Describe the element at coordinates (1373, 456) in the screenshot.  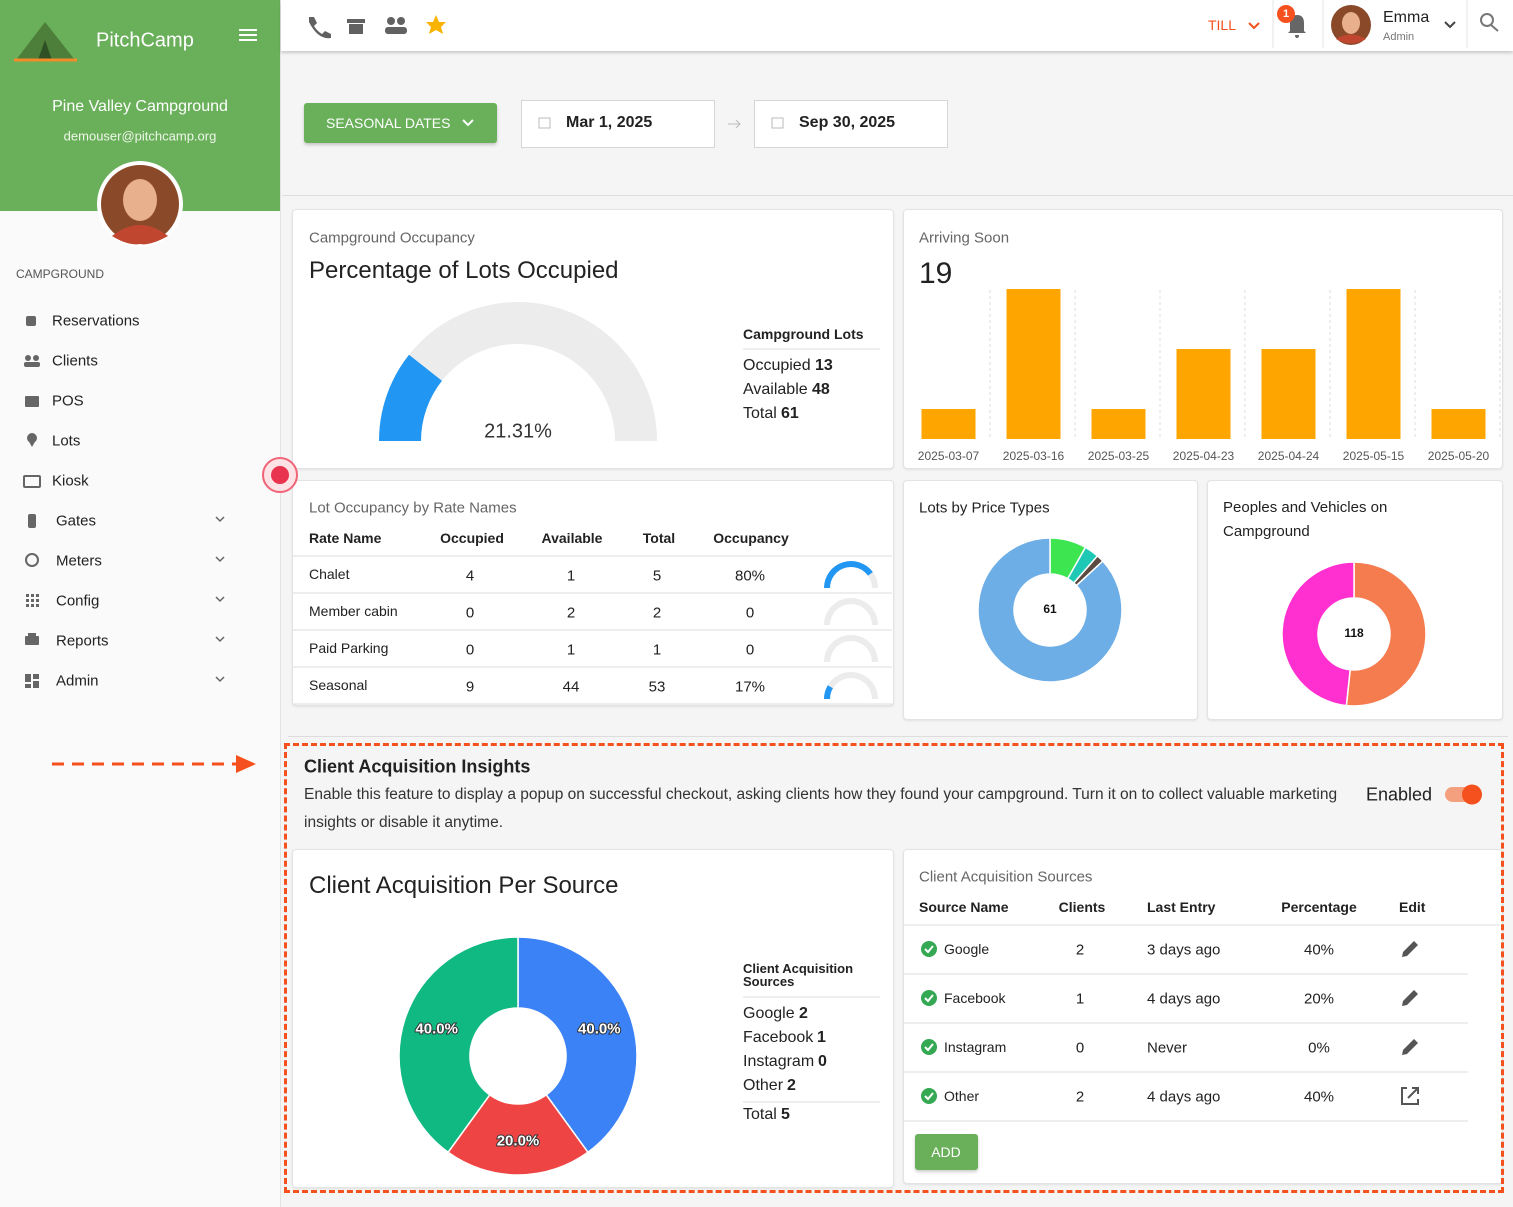
I see `x-tick-label: 2025-05-15` at that location.